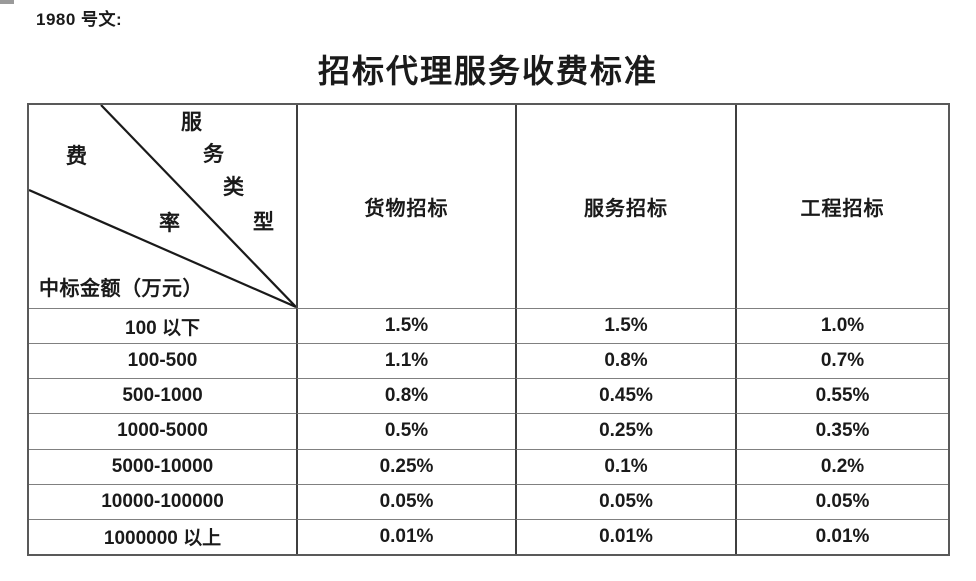 Image resolution: width=976 pixels, height=581 pixels. Describe the element at coordinates (841, 466) in the screenshot. I see `fee-value: 0.2%` at that location.